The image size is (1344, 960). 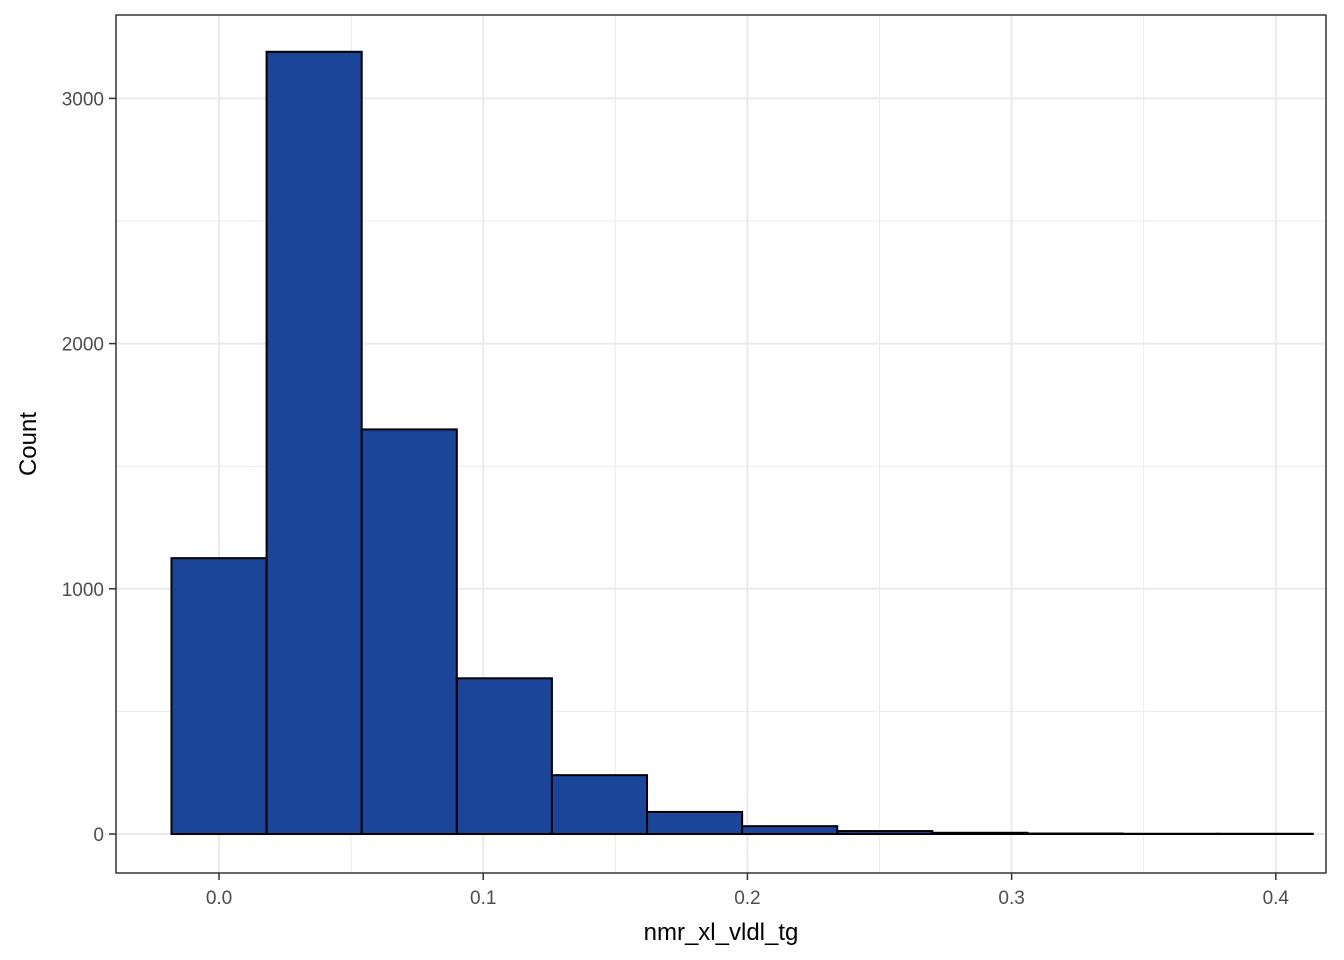 I want to click on y-tick-label: 0, so click(x=98, y=835).